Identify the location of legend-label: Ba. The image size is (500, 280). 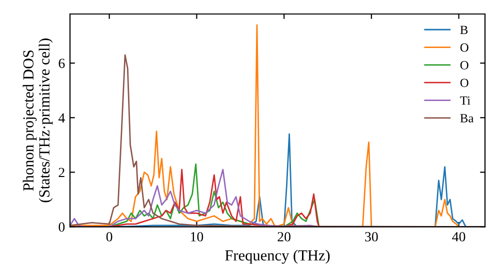
(467, 118).